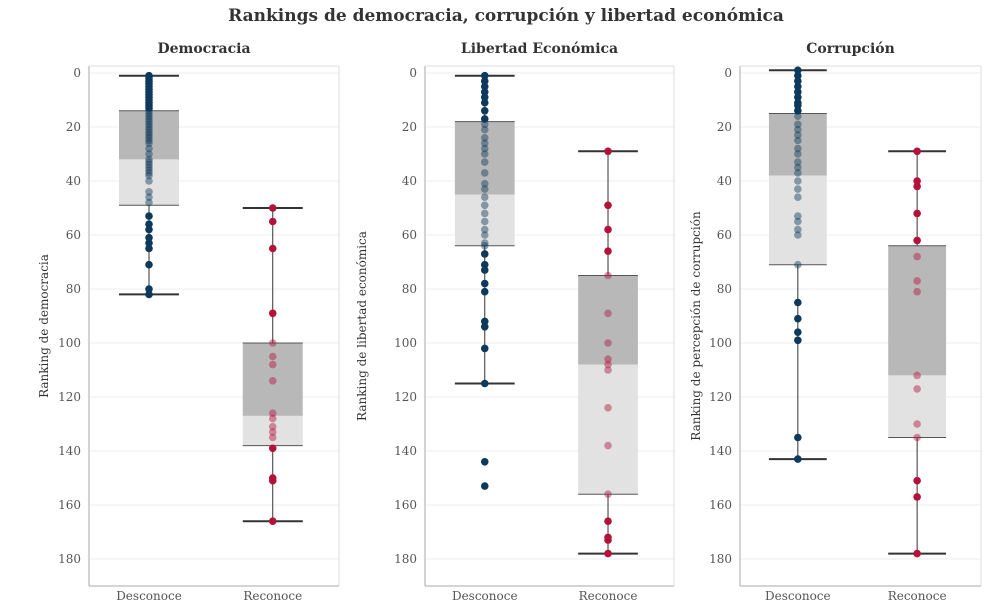  Describe the element at coordinates (73, 127) in the screenshot. I see `y-tick-label: 20` at that location.